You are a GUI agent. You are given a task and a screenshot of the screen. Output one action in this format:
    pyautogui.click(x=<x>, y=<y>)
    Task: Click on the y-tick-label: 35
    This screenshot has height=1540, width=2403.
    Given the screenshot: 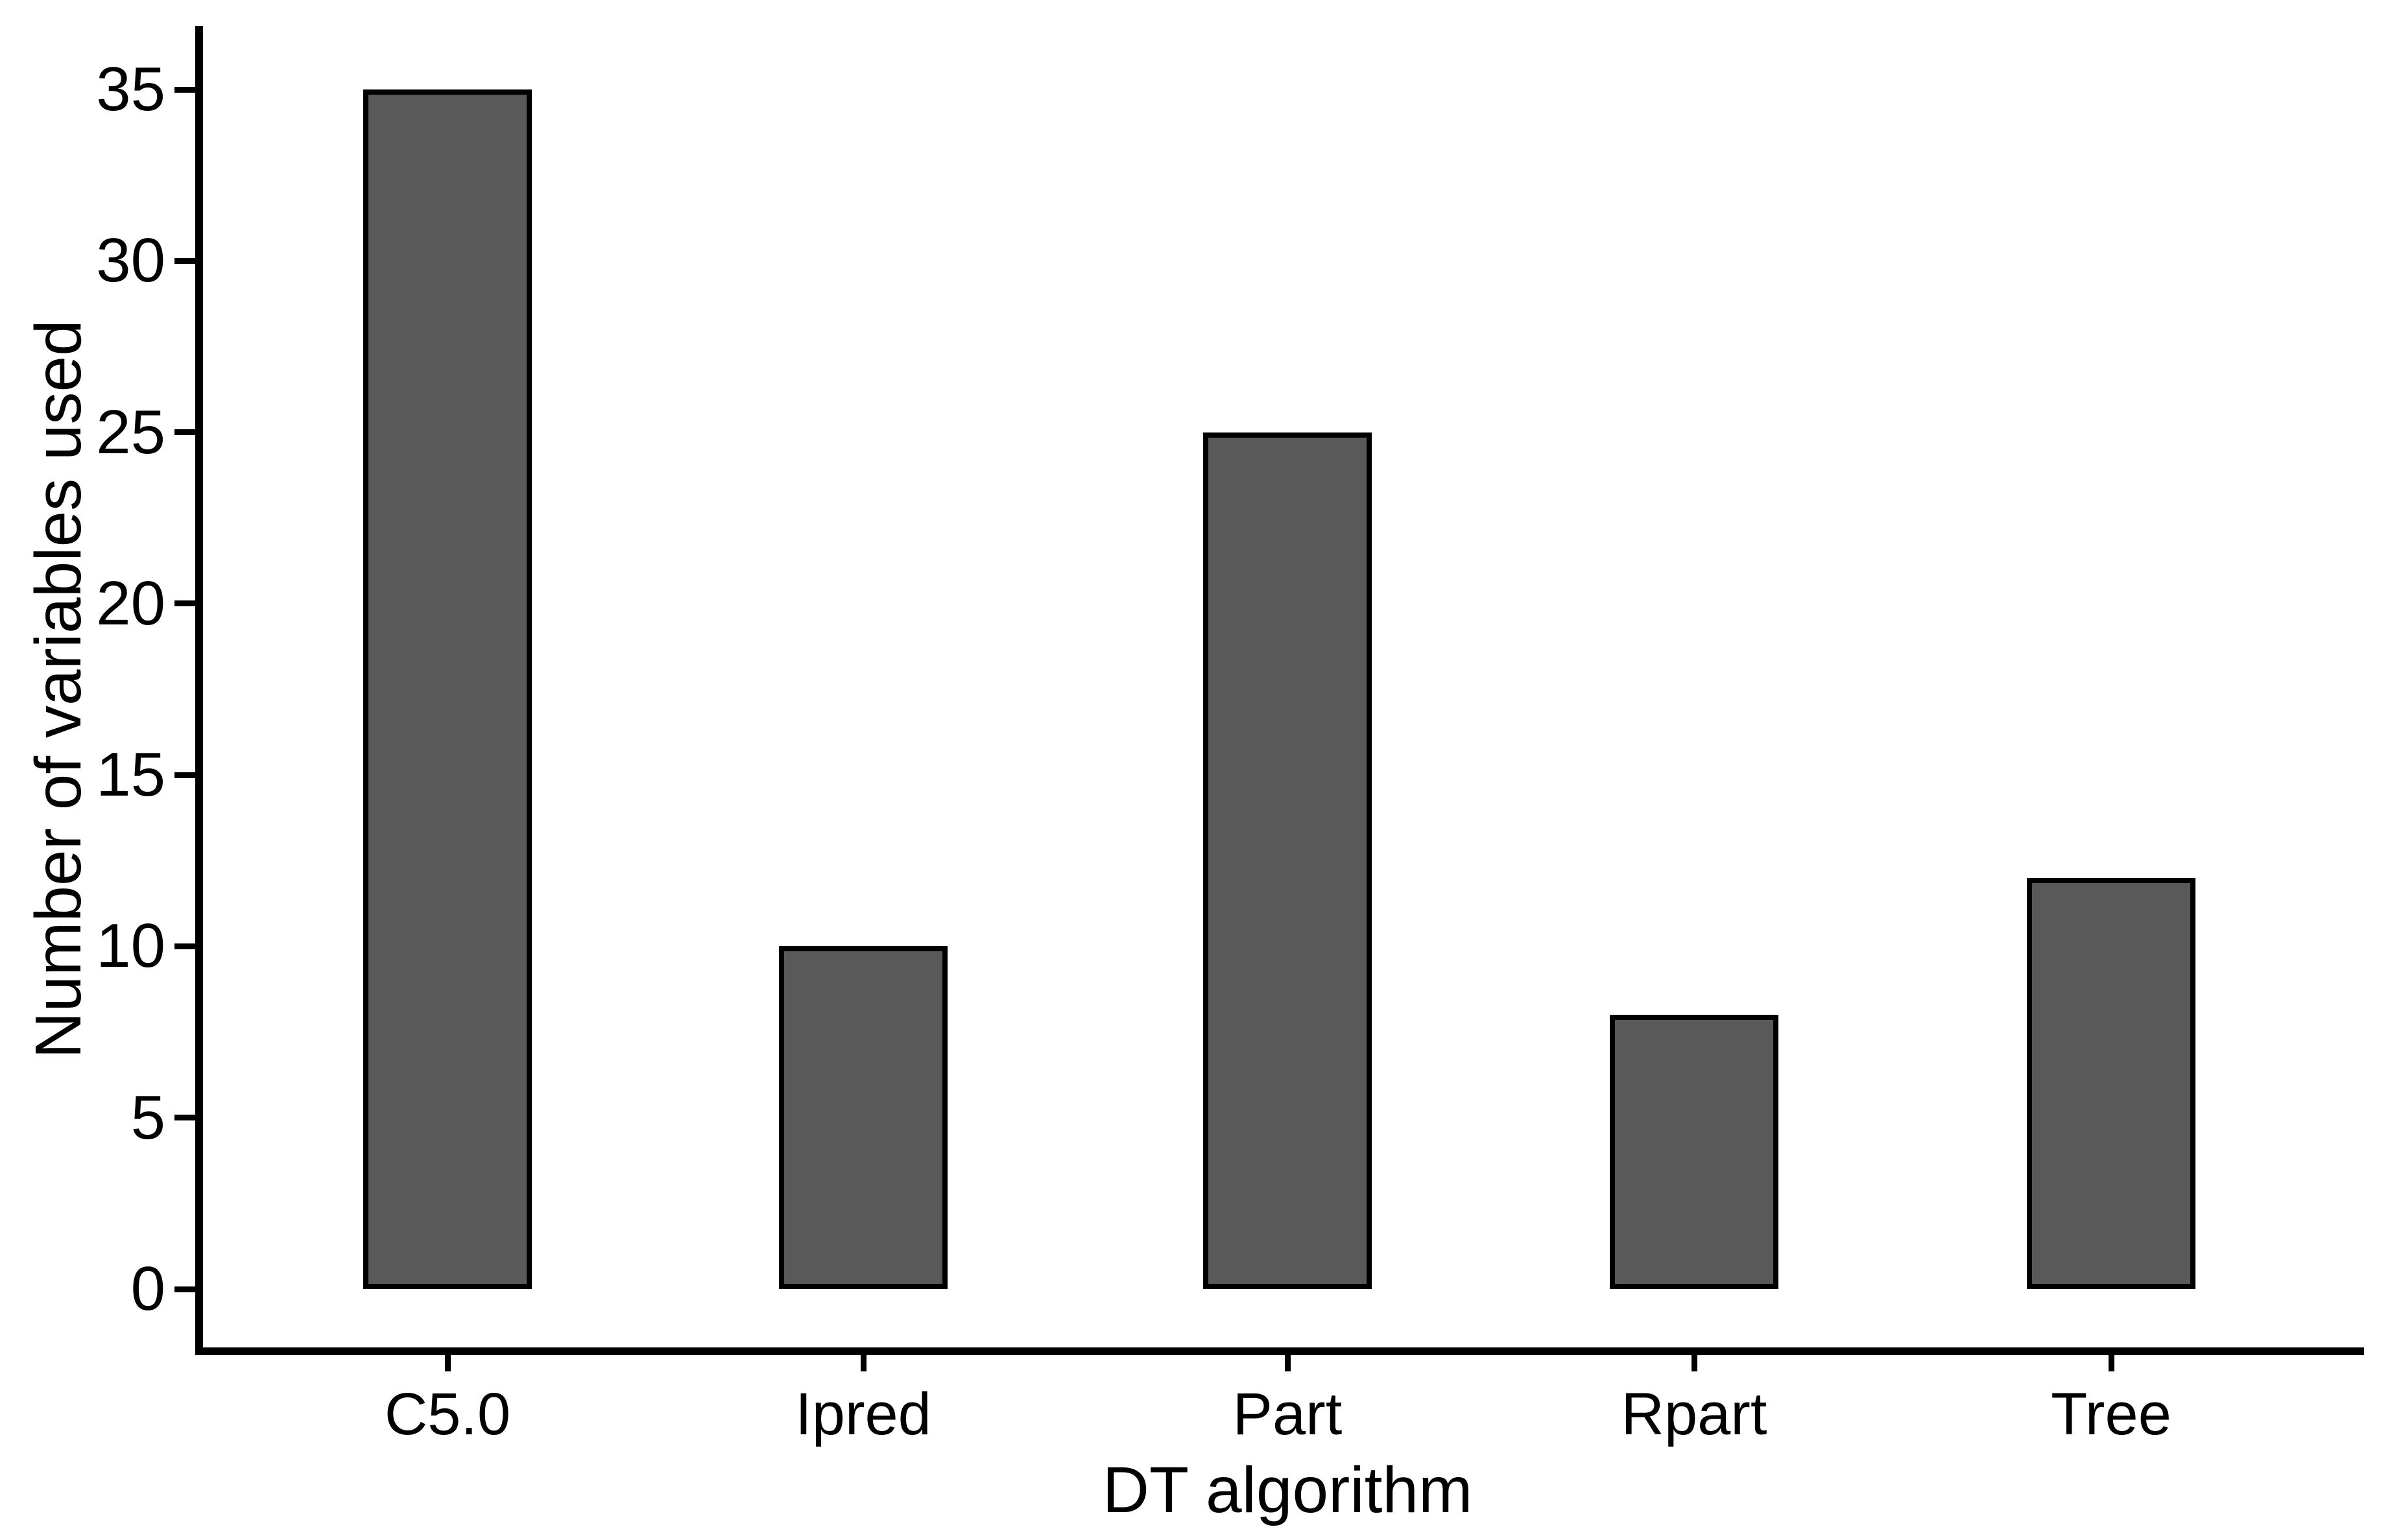 What is the action you would take?
    pyautogui.click(x=130, y=89)
    